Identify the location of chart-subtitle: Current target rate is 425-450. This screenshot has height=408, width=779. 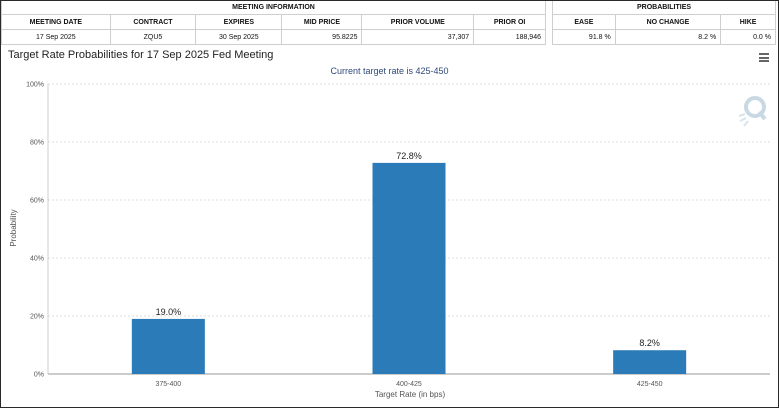
(389, 71).